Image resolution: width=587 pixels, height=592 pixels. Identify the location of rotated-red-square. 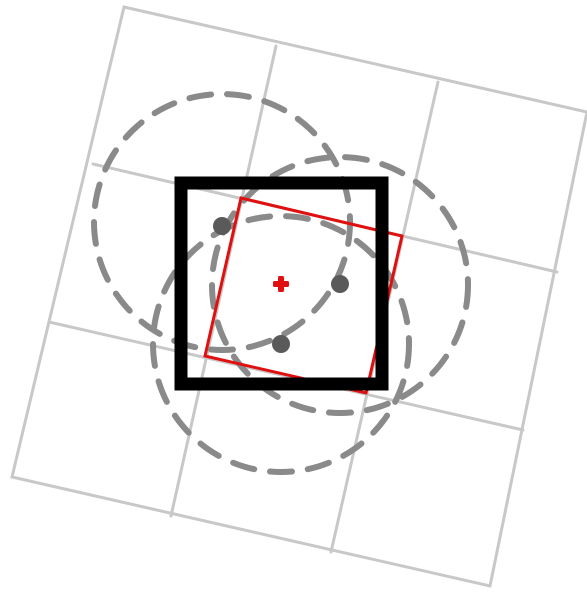
(303, 295).